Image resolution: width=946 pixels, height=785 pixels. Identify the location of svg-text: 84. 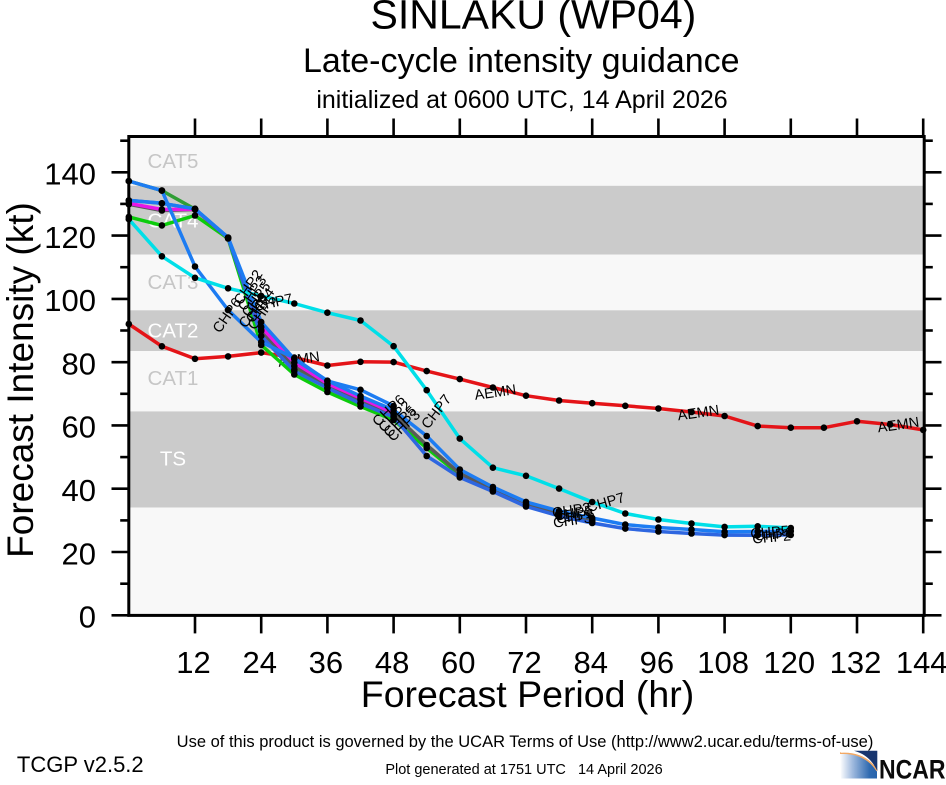
(590, 662).